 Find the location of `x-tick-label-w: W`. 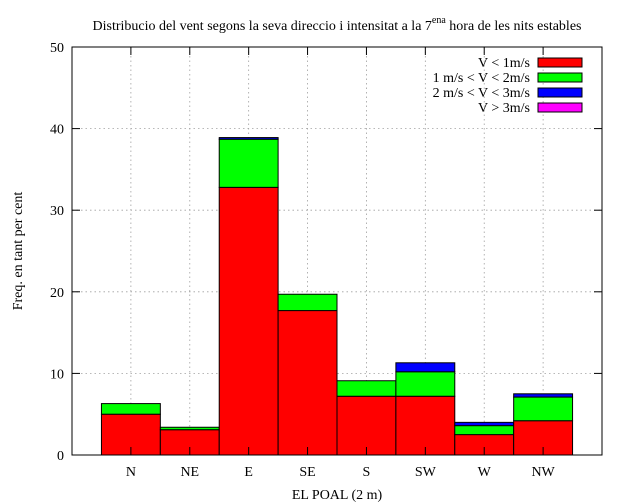

x-tick-label-w: W is located at coordinates (485, 472).